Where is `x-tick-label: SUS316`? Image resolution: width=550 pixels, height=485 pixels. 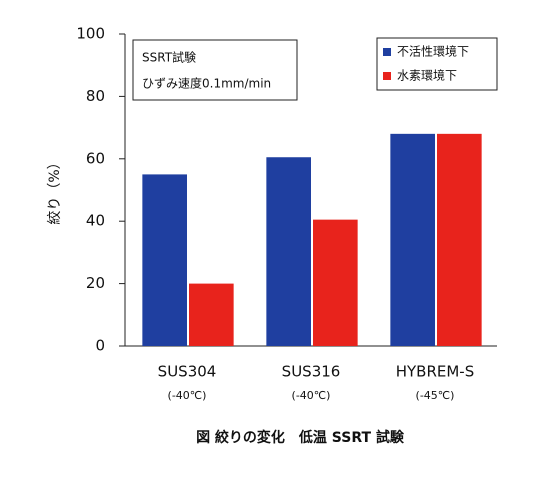 x-tick-label: SUS316 is located at coordinates (311, 372).